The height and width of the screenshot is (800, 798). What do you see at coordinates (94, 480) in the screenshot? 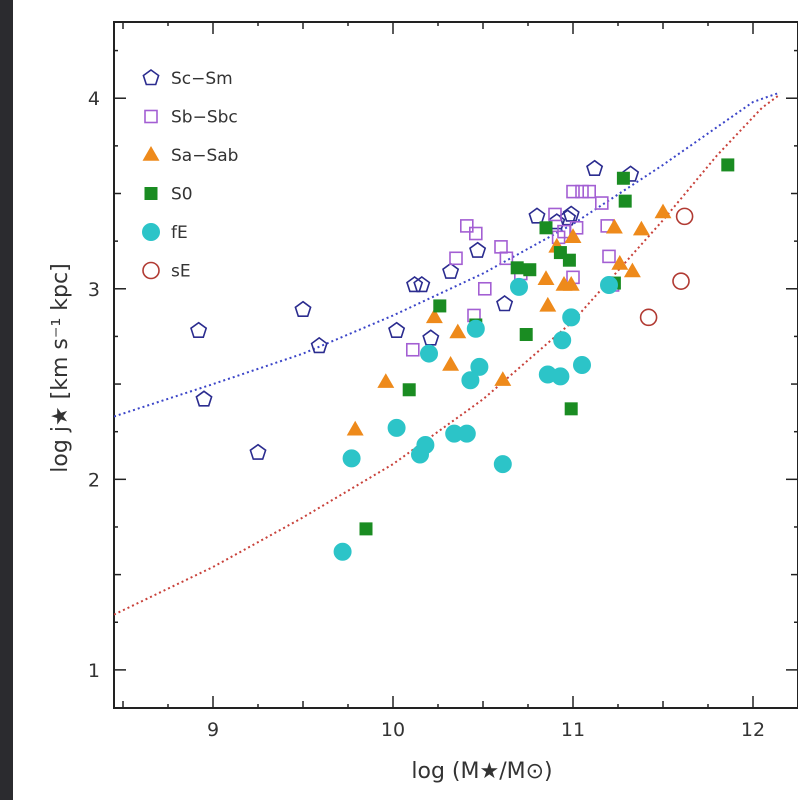
I see `y-tick-label: 2` at bounding box center [94, 480].